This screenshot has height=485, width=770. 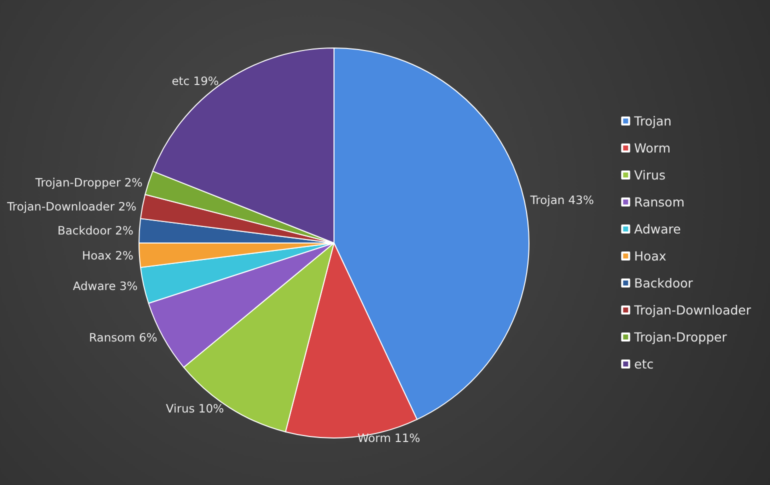 I want to click on legend-label: Trojan, so click(x=652, y=121).